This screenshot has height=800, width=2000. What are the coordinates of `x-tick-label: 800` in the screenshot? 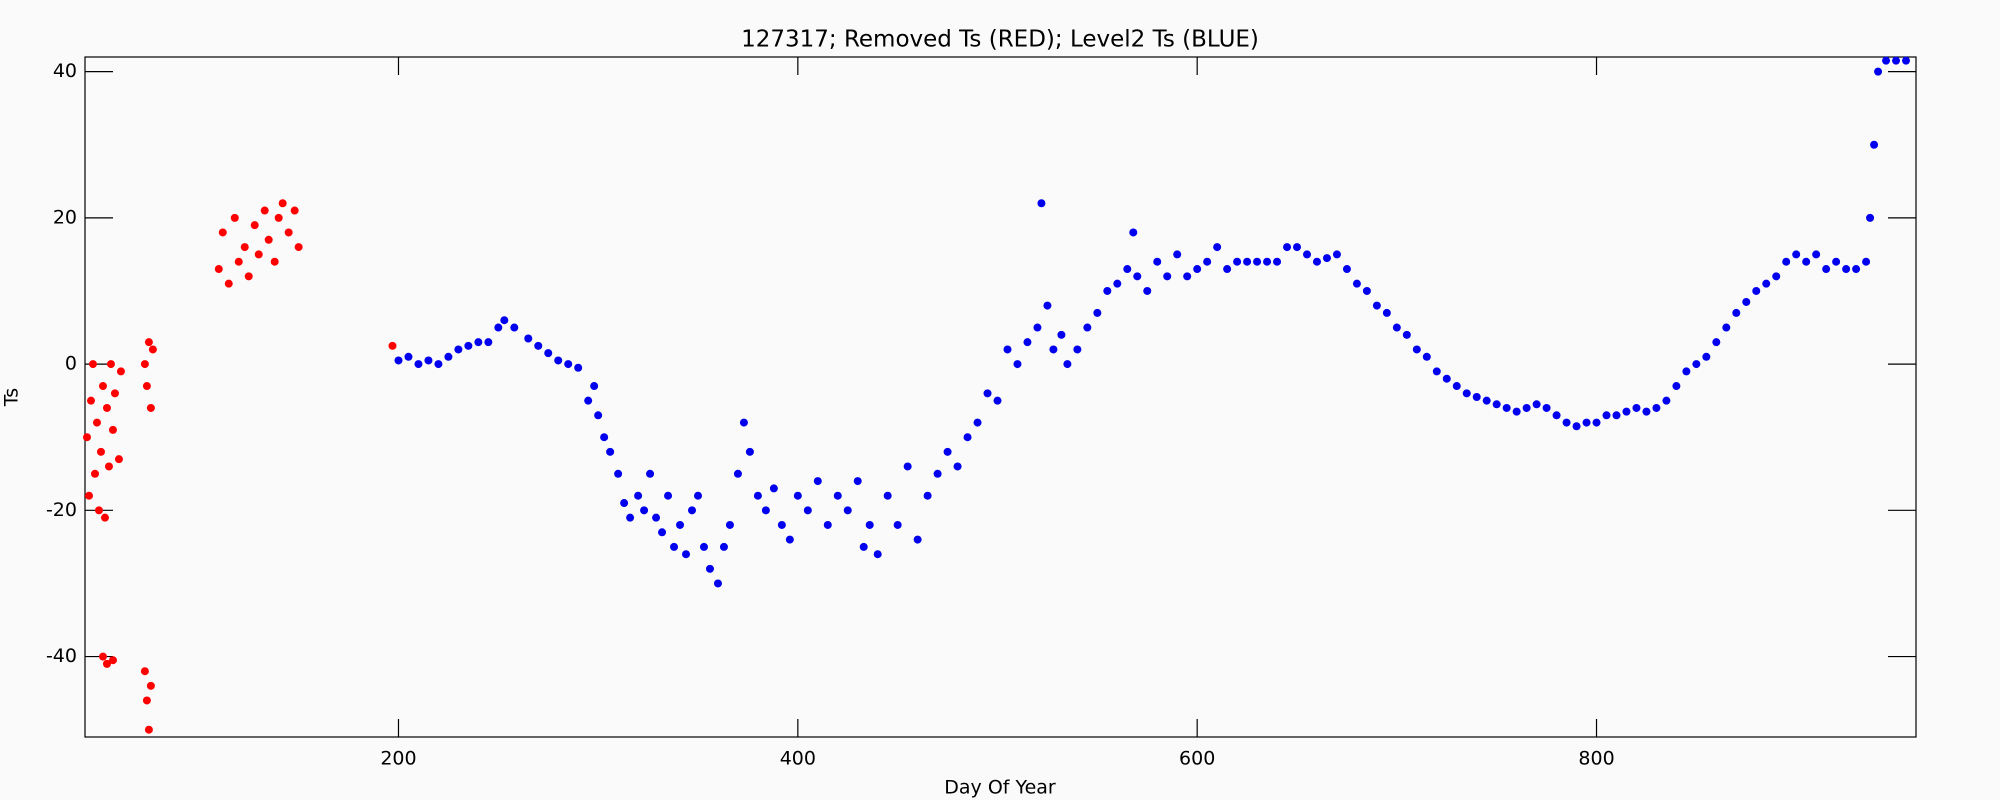 It's located at (1596, 759).